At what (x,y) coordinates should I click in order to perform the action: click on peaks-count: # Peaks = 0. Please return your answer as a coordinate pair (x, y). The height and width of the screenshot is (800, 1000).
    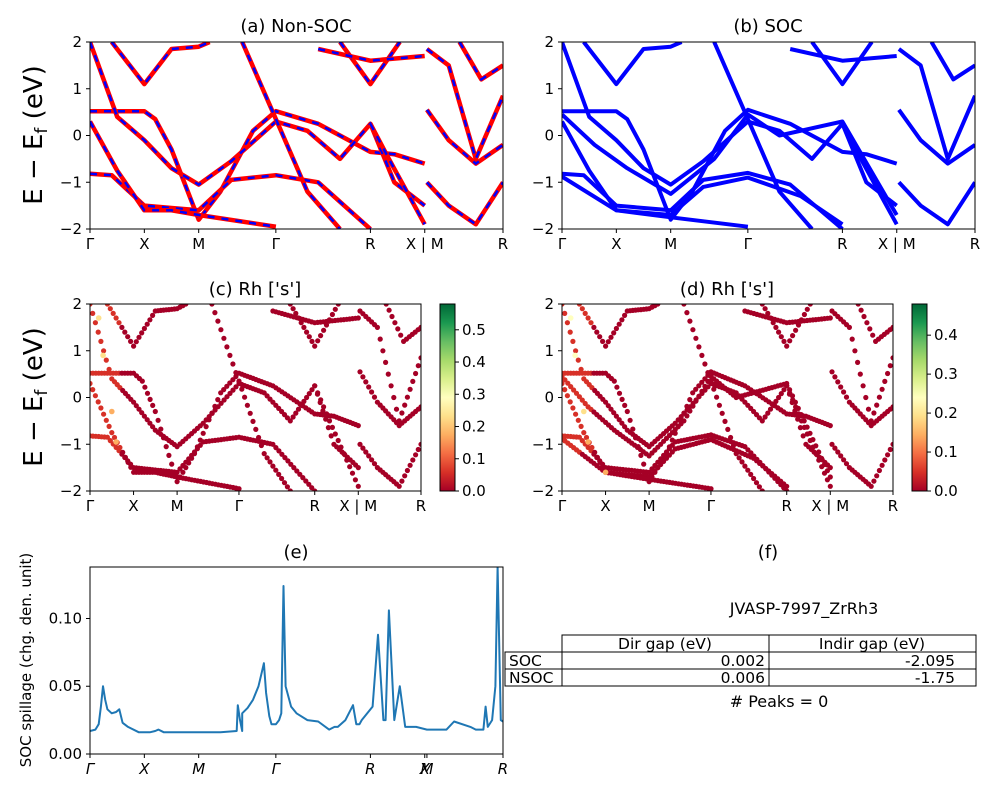
    Looking at the image, I should click on (779, 701).